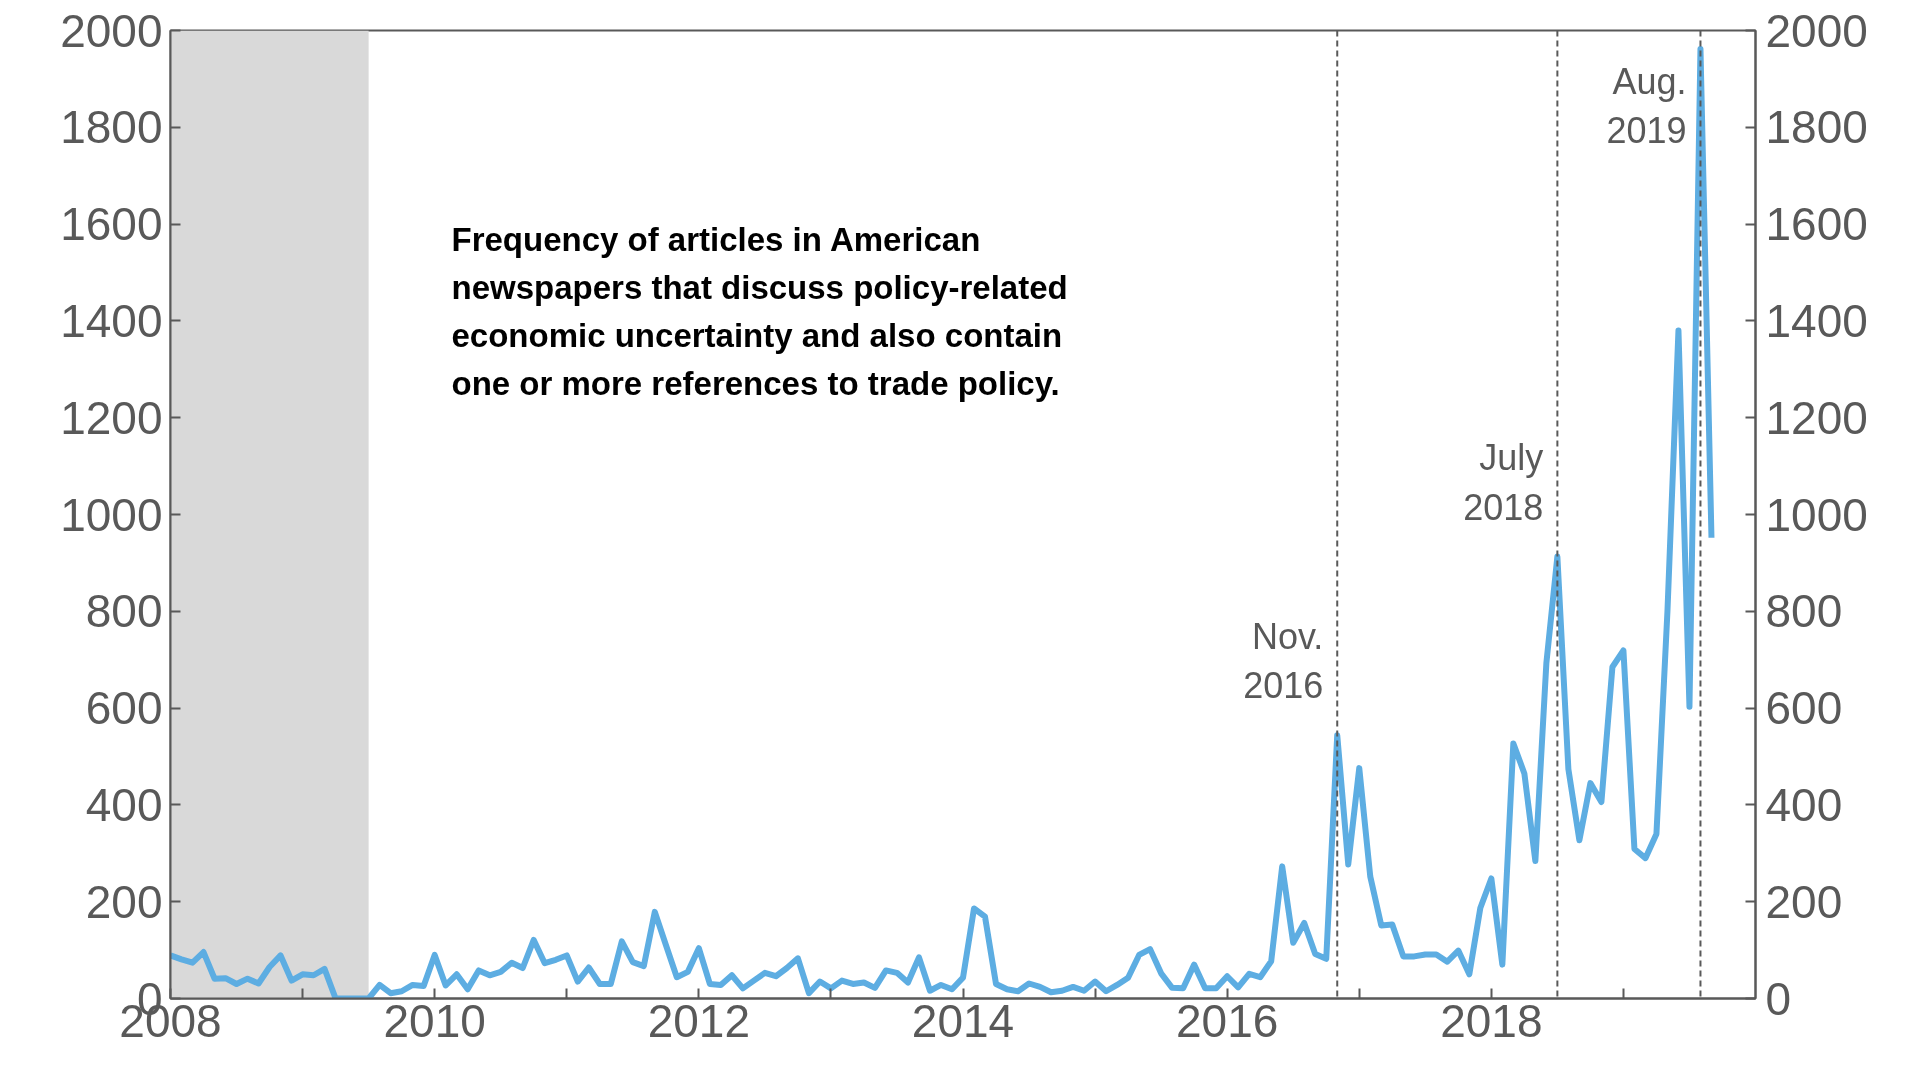 Image resolution: width=1920 pixels, height=1088 pixels. I want to click on y-tick-label: 200, so click(124, 901).